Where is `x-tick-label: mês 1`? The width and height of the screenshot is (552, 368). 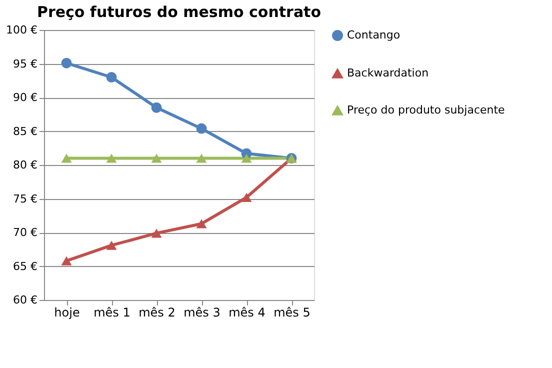
x-tick-label: mês 1 is located at coordinates (112, 313).